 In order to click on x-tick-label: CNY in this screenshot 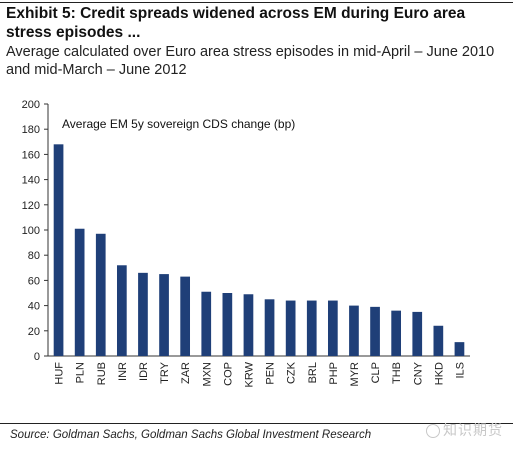, I will do `click(418, 373)`.